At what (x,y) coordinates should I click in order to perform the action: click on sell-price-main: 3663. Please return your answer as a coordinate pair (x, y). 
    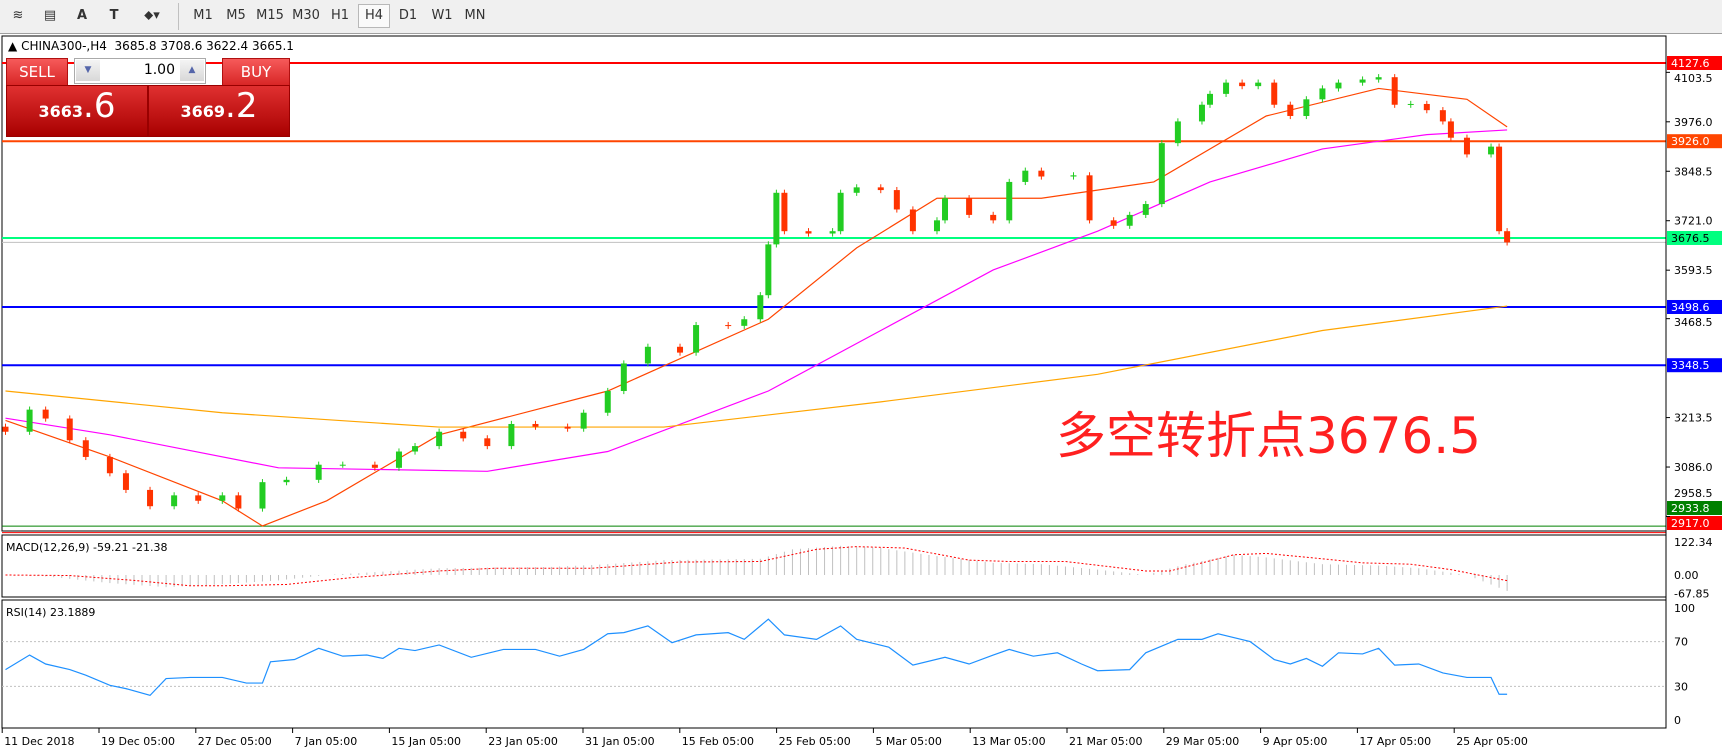
    Looking at the image, I should click on (61, 111).